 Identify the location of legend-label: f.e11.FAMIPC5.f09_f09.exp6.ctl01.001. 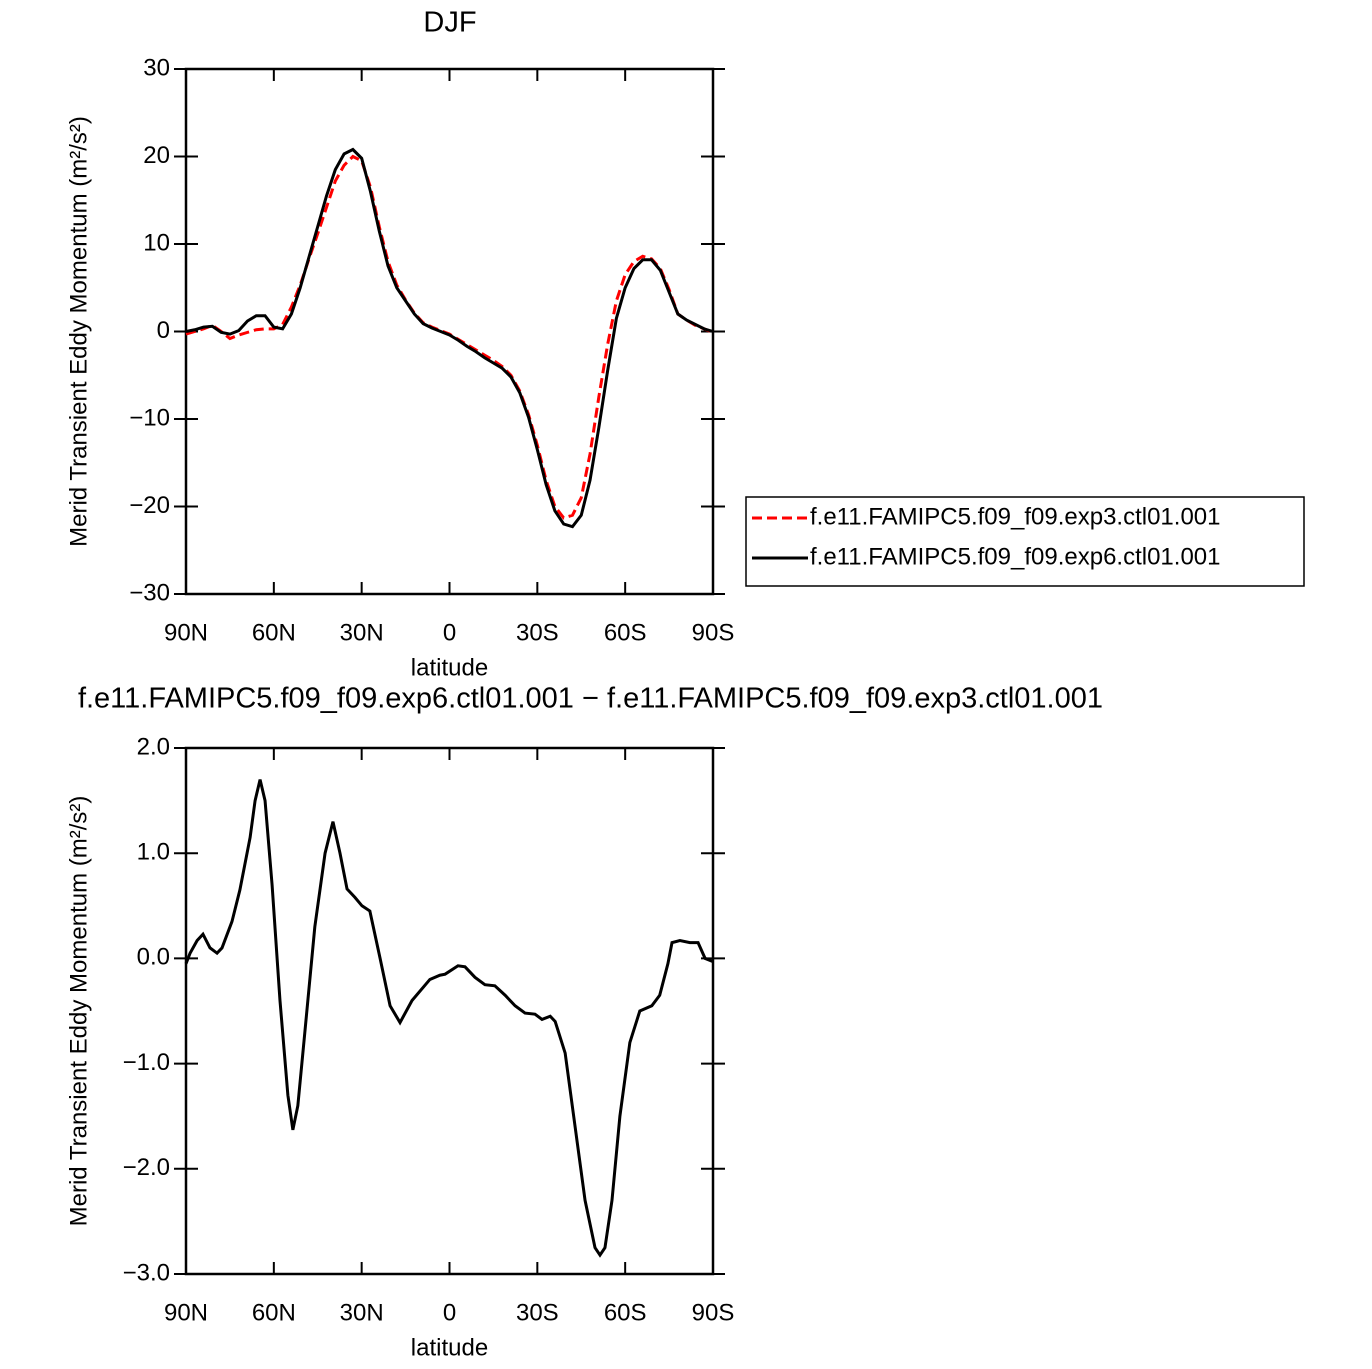
(1015, 556).